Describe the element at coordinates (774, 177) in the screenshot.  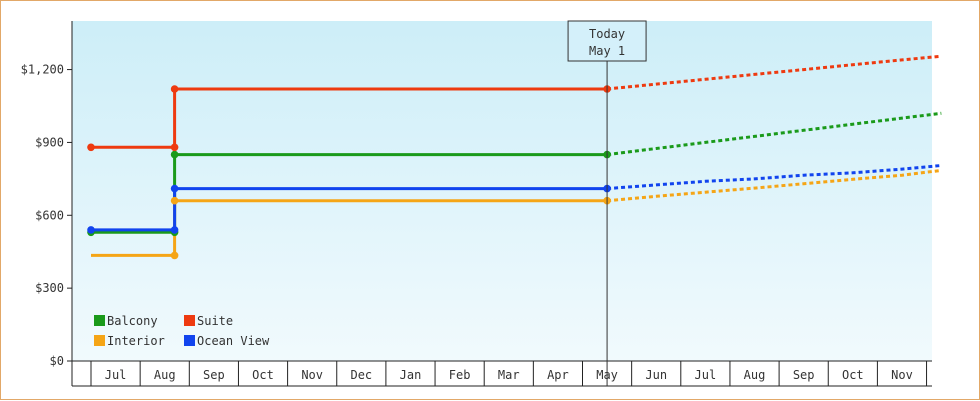
I see `series-projection-ocean-view` at that location.